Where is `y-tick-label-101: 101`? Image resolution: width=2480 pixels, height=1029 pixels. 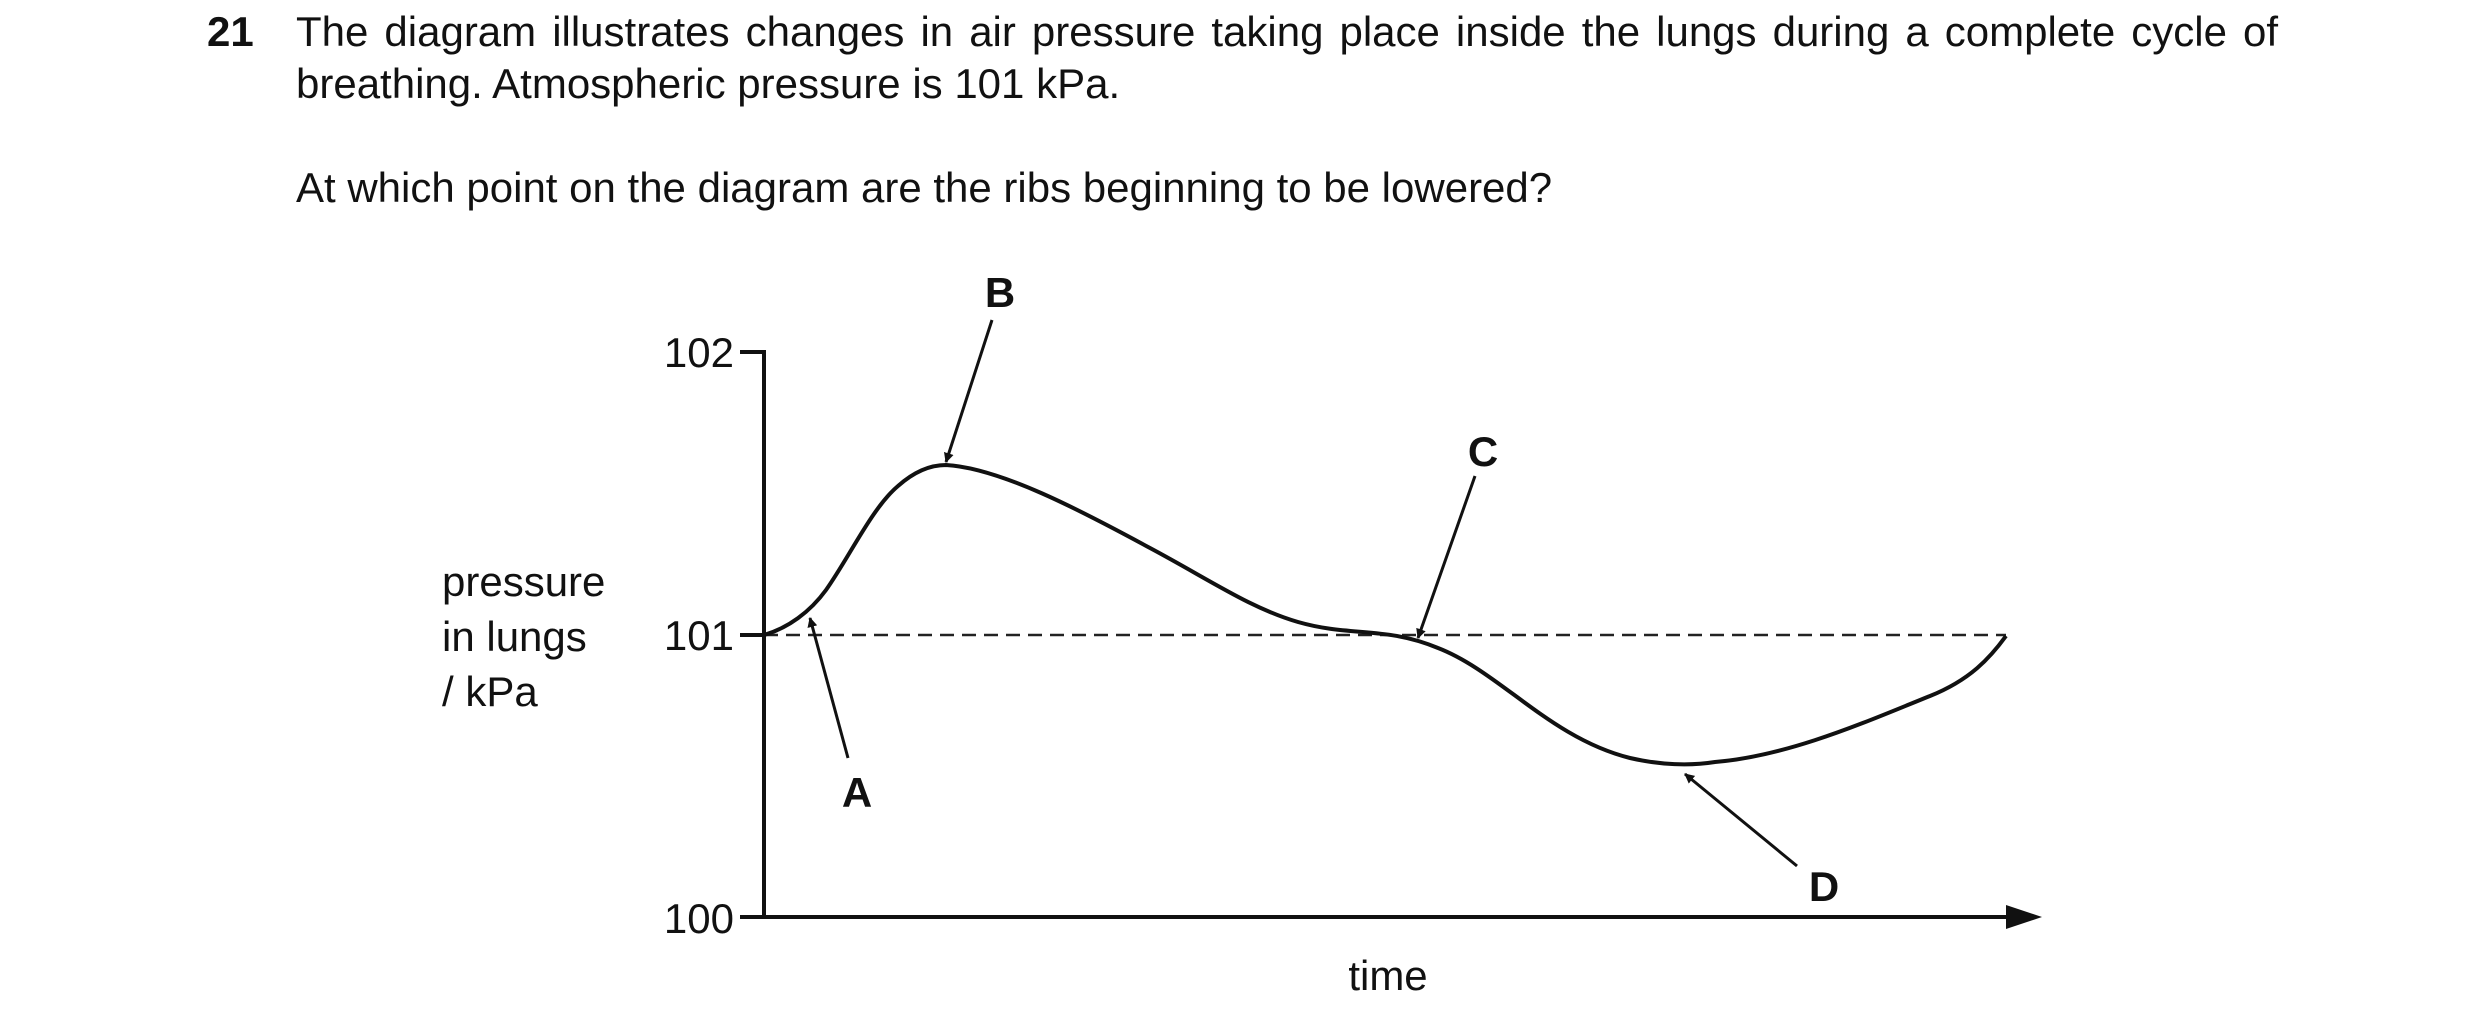 y-tick-label-101: 101 is located at coordinates (699, 635).